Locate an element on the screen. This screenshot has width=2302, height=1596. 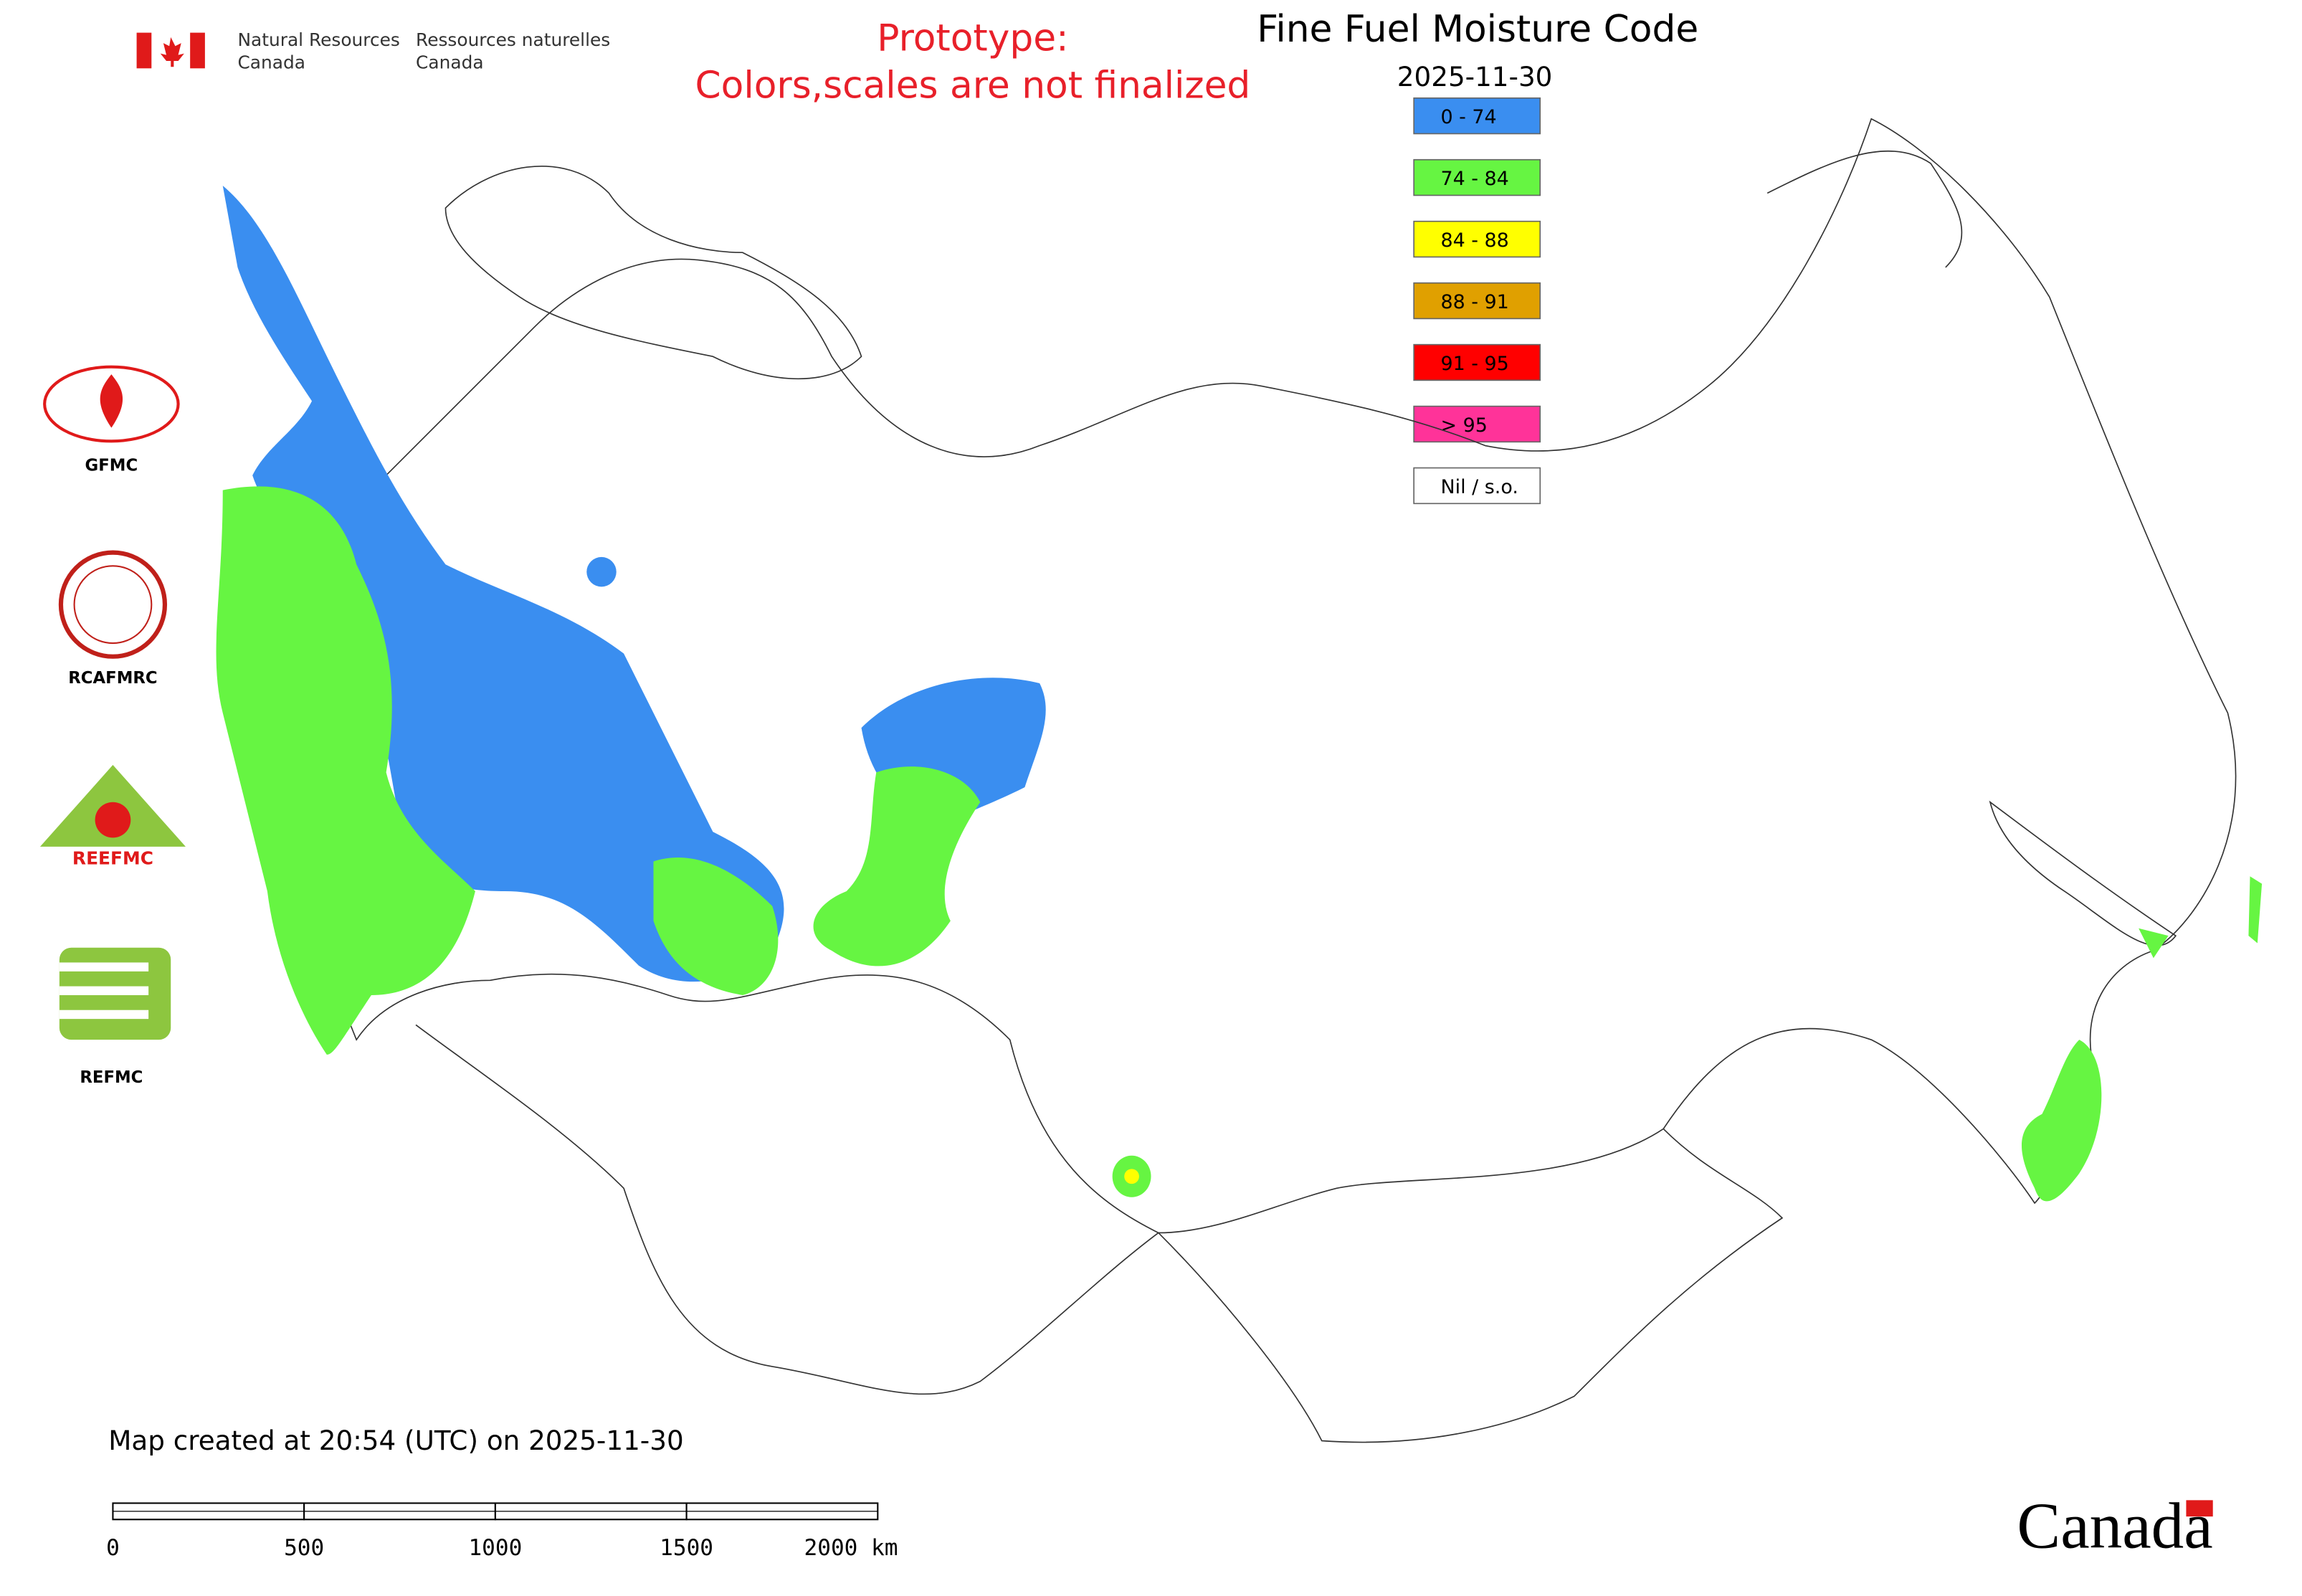
scale-label: 1000 is located at coordinates (495, 1548).